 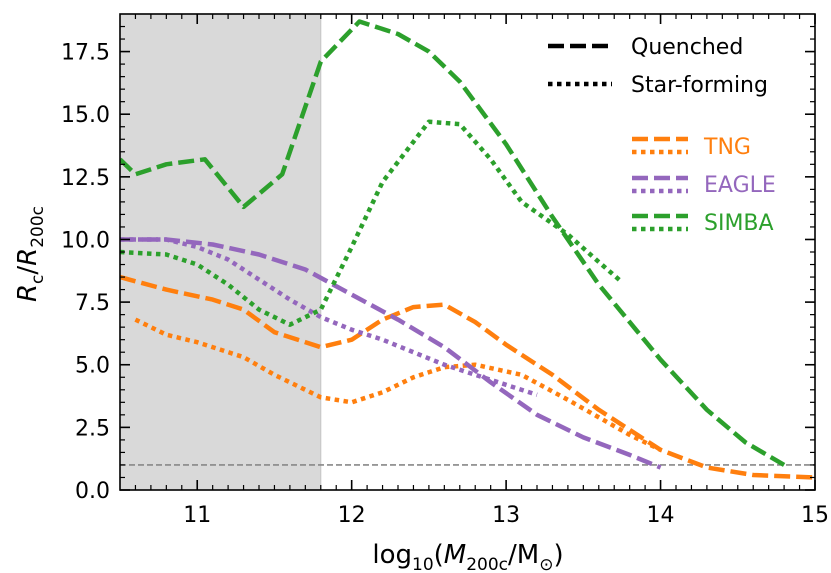 What do you see at coordinates (92, 491) in the screenshot?
I see `y-tick-label: 0.0` at bounding box center [92, 491].